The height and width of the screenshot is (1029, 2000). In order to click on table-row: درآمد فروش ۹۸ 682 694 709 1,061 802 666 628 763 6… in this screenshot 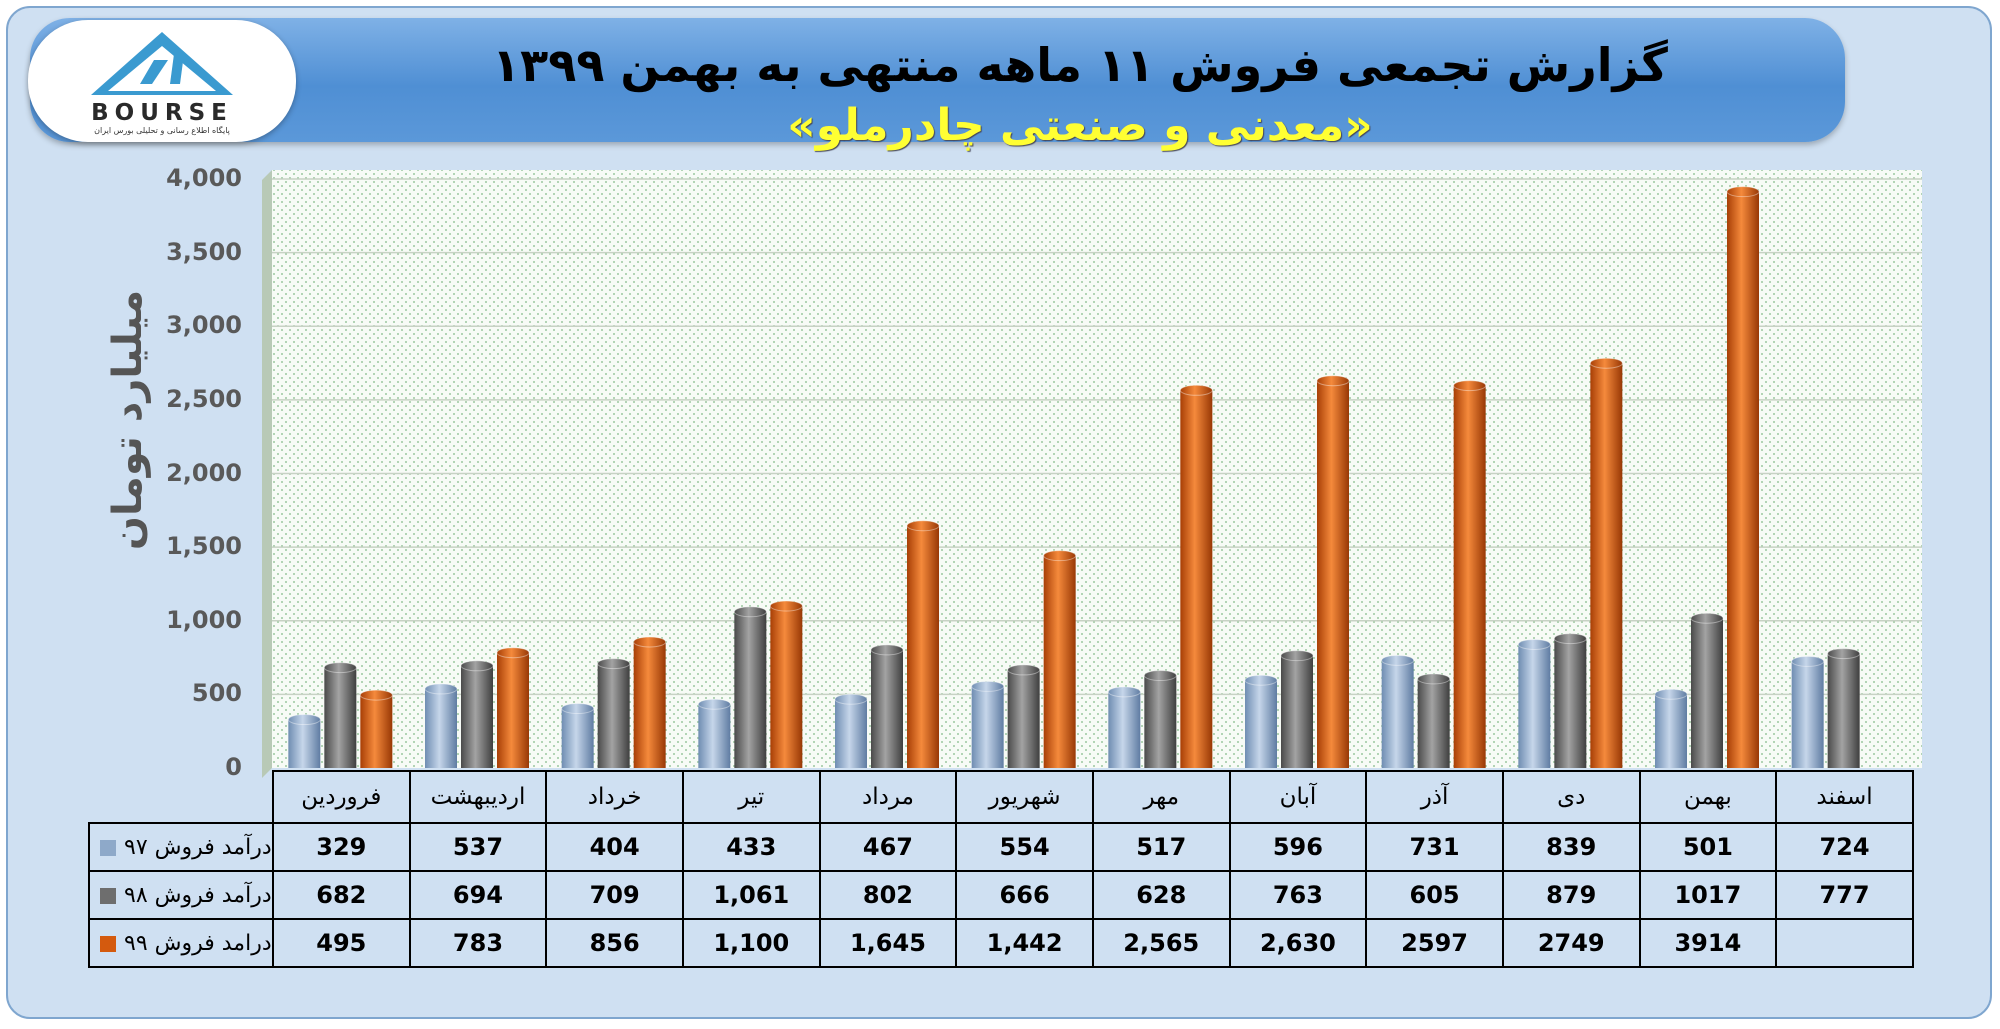, I will do `click(1001, 895)`.